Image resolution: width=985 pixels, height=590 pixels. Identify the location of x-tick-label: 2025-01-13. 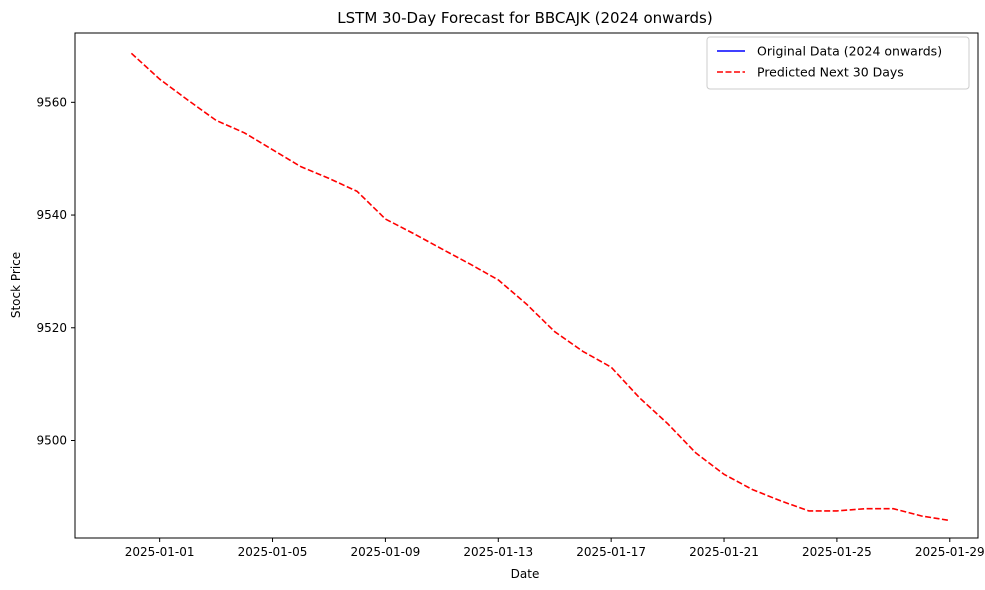
(498, 552).